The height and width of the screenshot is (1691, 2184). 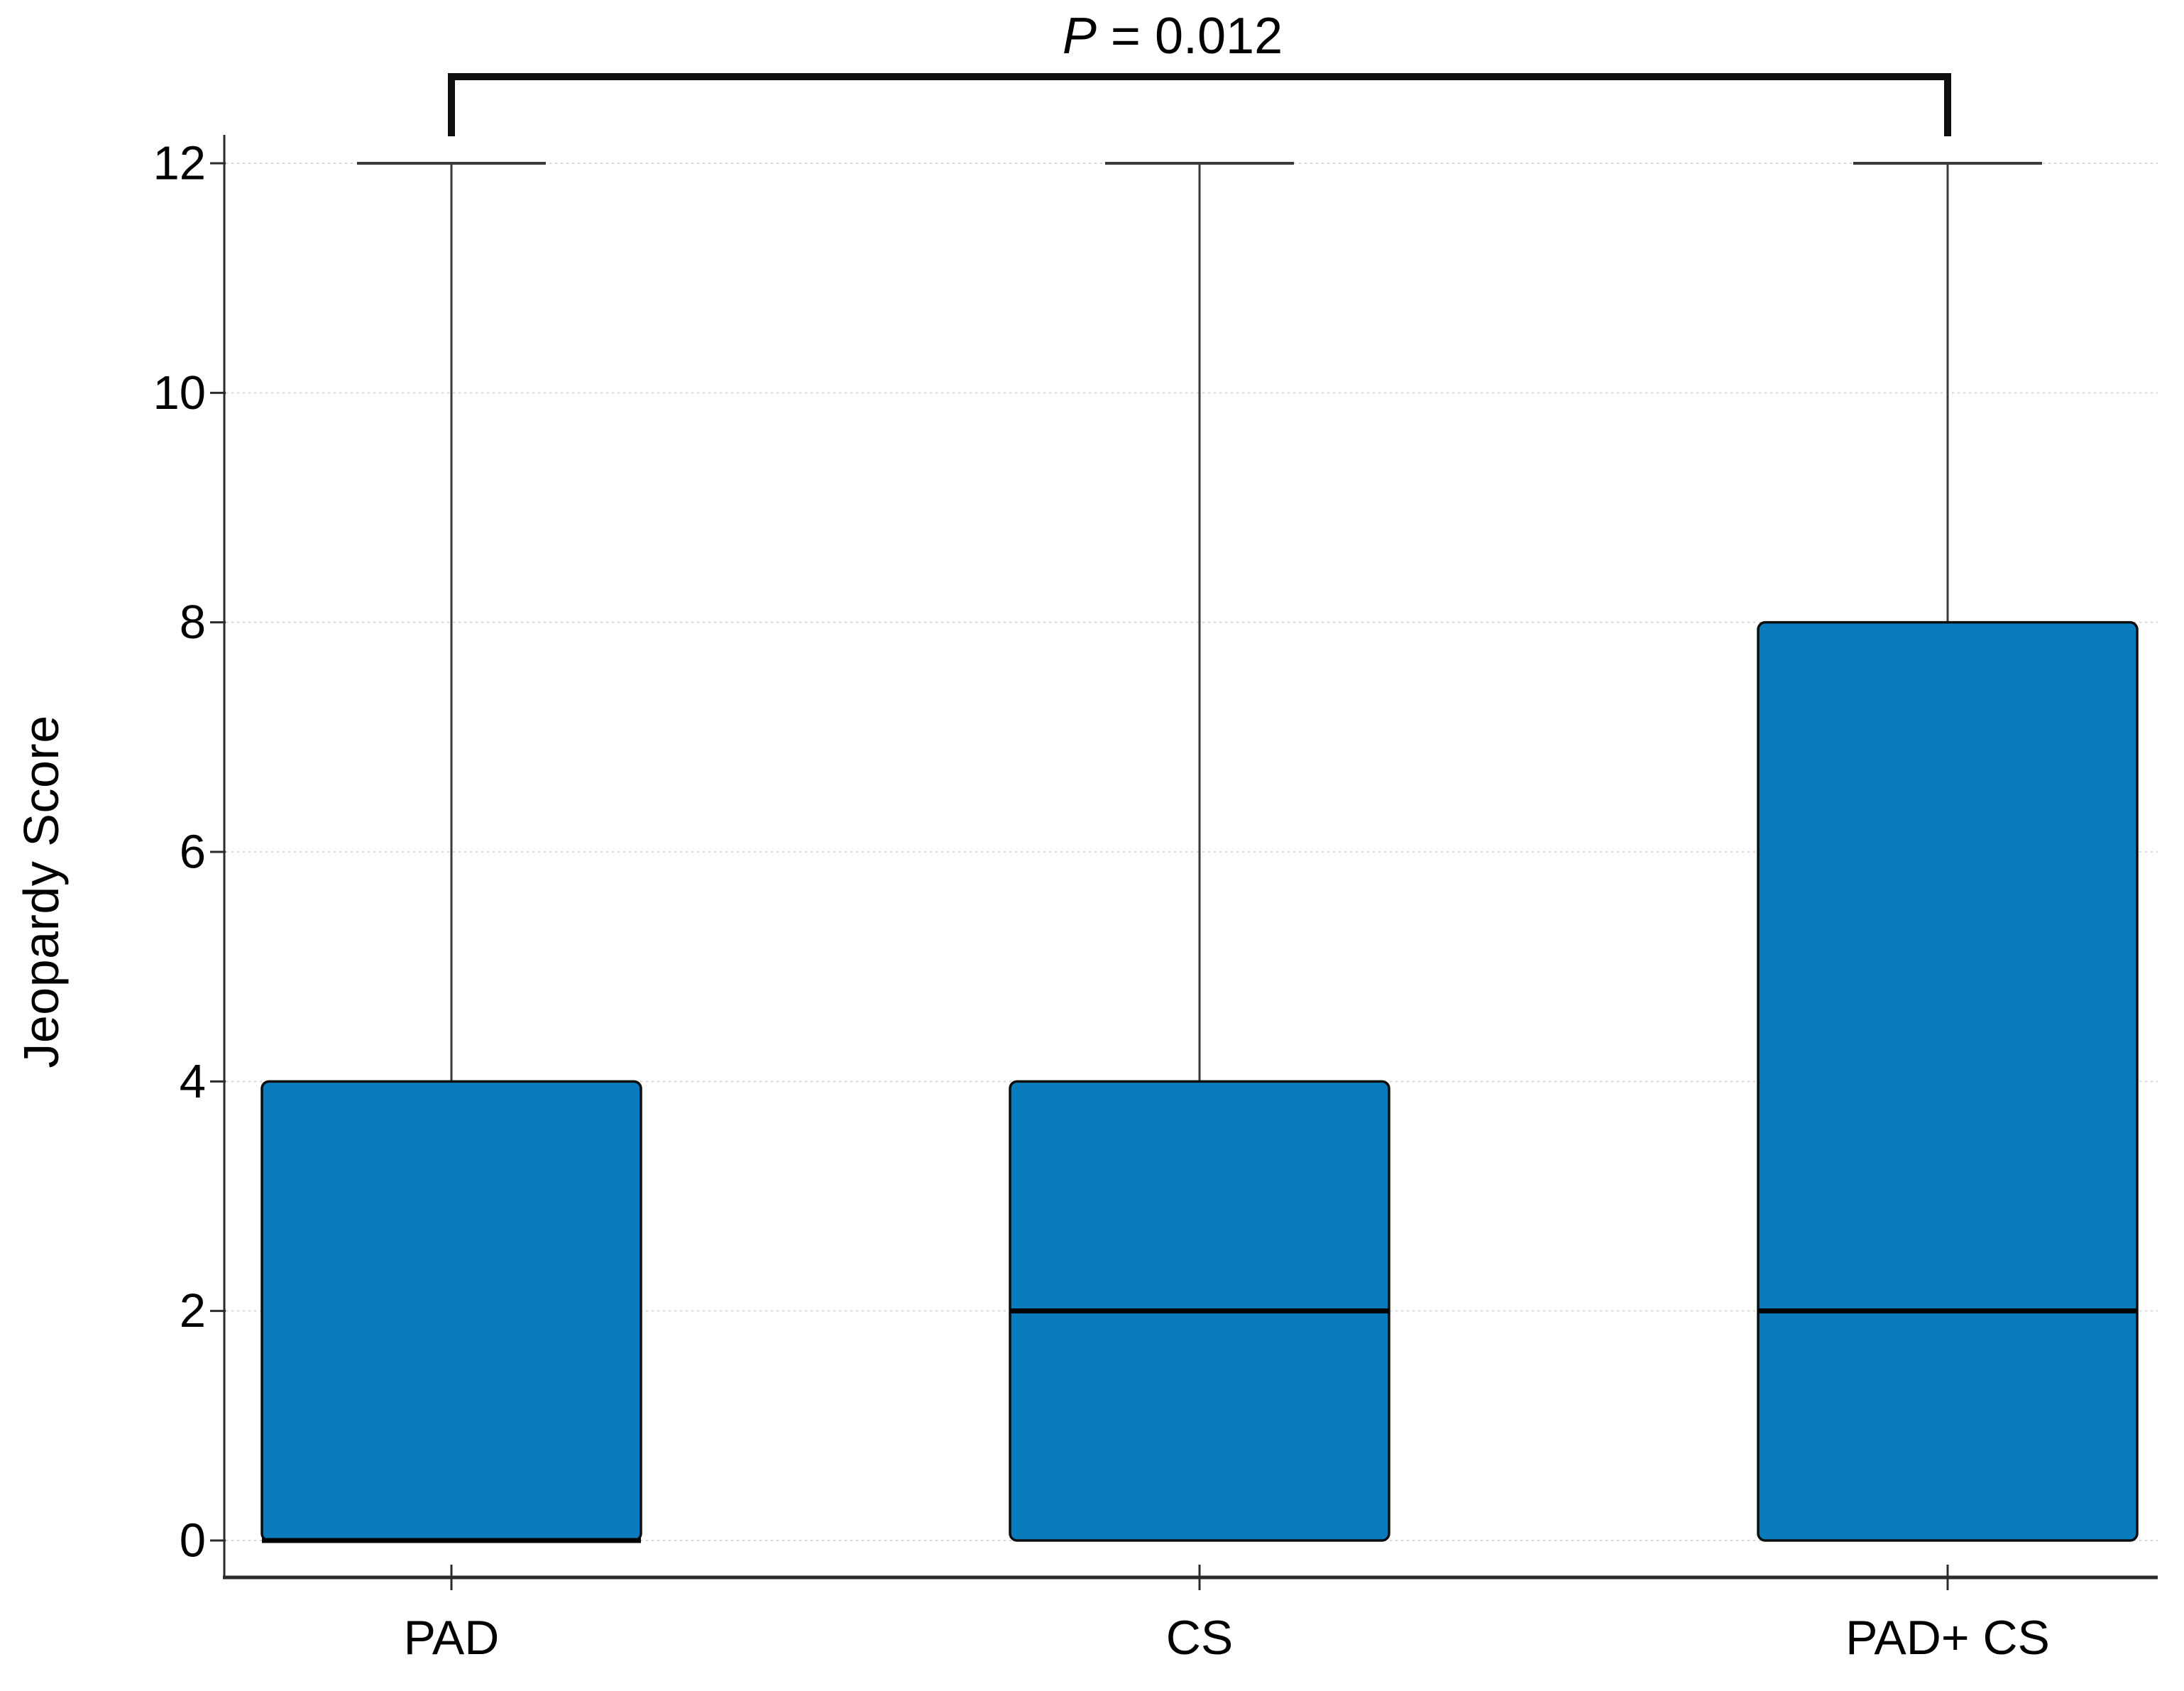 I want to click on significance-bracket, so click(x=1200, y=104).